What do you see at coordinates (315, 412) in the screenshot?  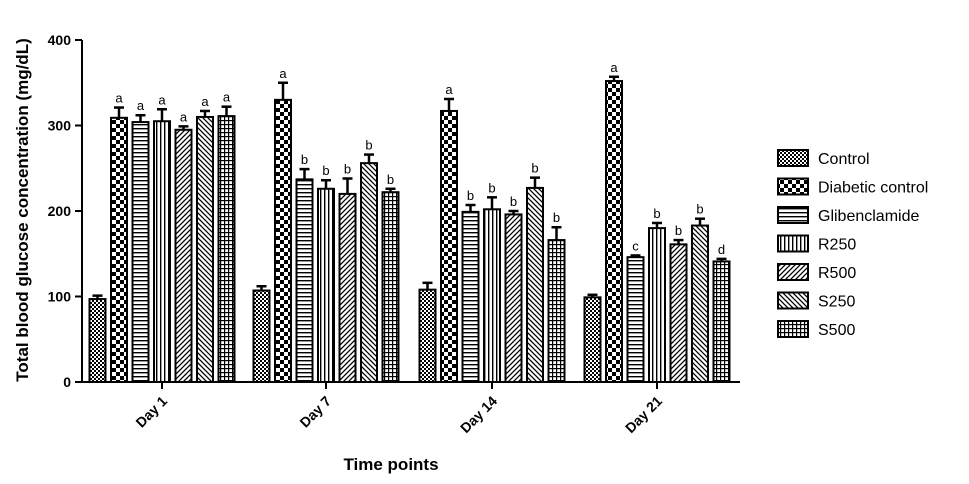 I see `x-tick-label: Day 7` at bounding box center [315, 412].